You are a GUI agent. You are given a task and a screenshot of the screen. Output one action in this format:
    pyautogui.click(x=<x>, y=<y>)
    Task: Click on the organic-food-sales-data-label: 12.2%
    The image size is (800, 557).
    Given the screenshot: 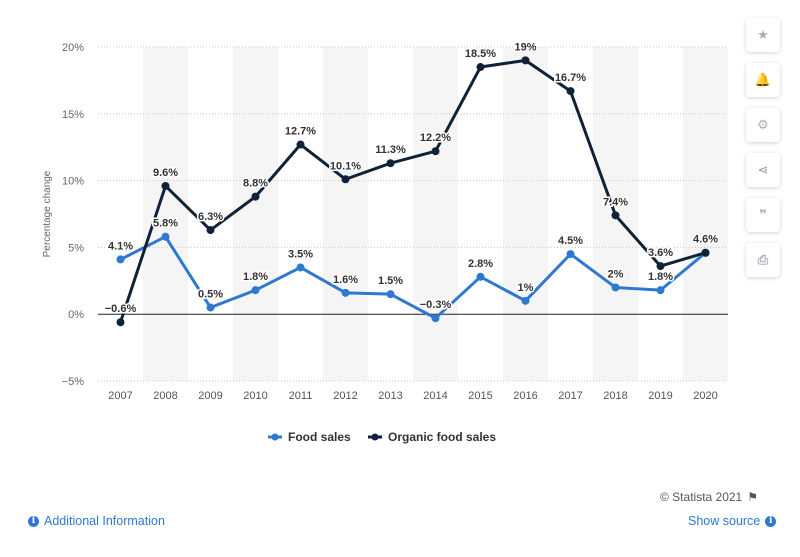 What is the action you would take?
    pyautogui.click(x=435, y=138)
    